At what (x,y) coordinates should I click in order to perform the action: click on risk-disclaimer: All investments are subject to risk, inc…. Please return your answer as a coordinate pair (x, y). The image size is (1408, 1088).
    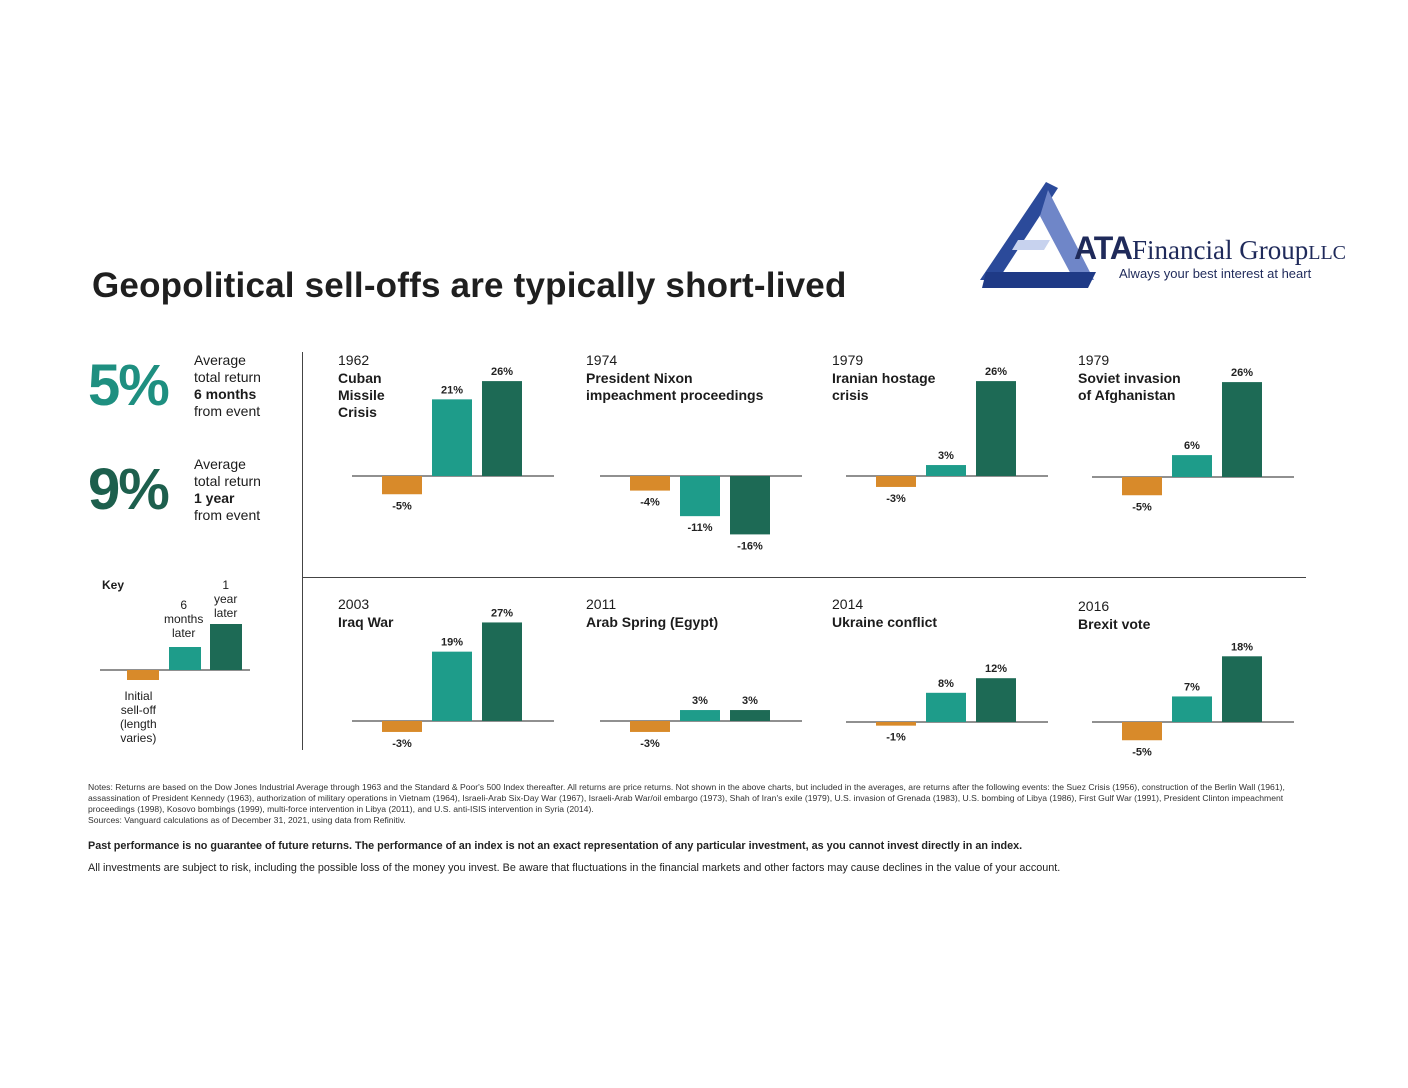
    Looking at the image, I should click on (574, 868).